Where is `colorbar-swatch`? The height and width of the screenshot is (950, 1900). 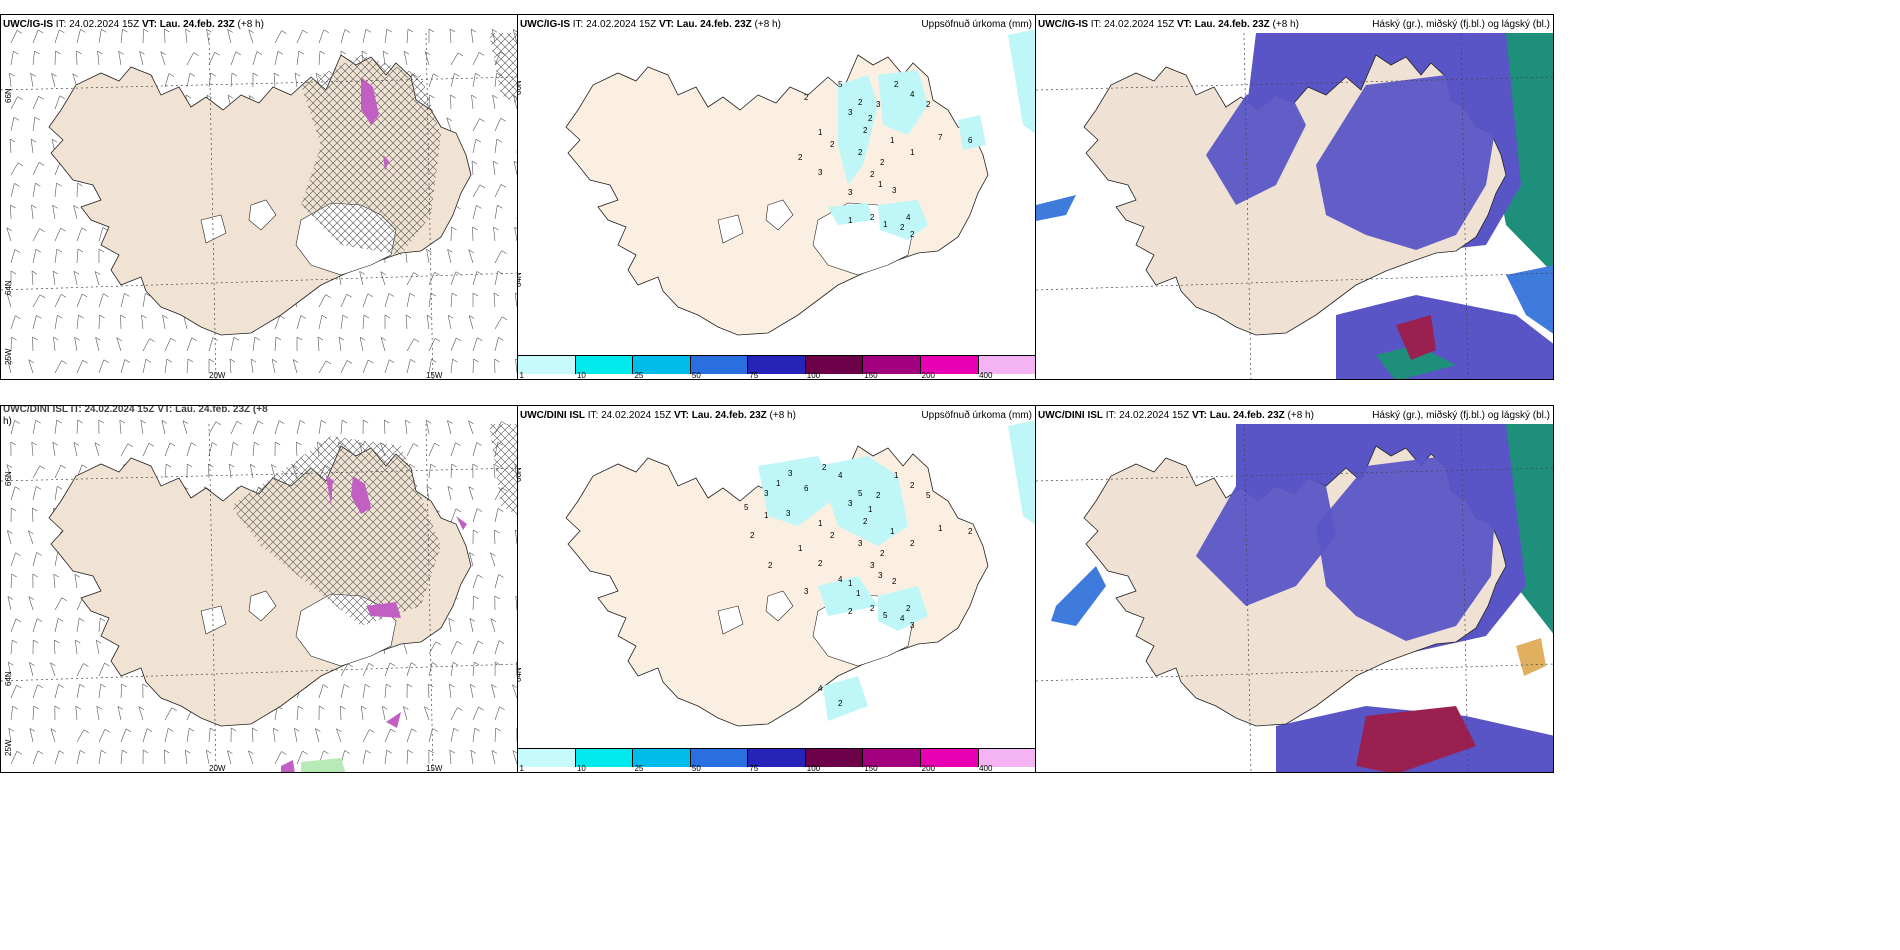 colorbar-swatch is located at coordinates (662, 365).